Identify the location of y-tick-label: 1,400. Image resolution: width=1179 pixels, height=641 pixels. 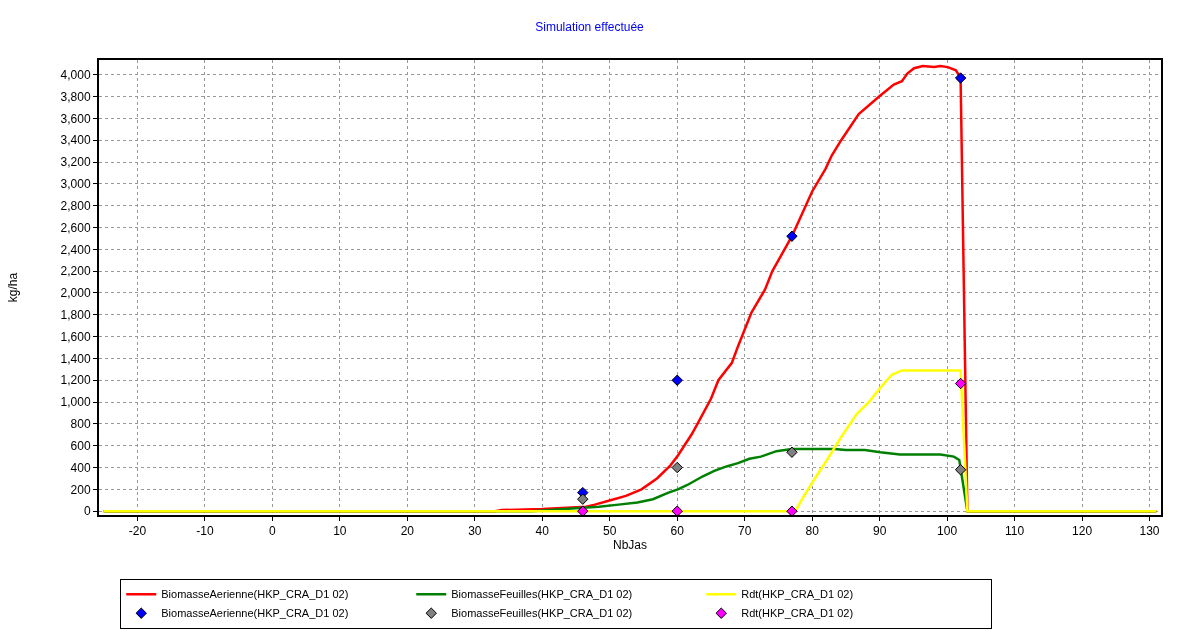
(75, 358).